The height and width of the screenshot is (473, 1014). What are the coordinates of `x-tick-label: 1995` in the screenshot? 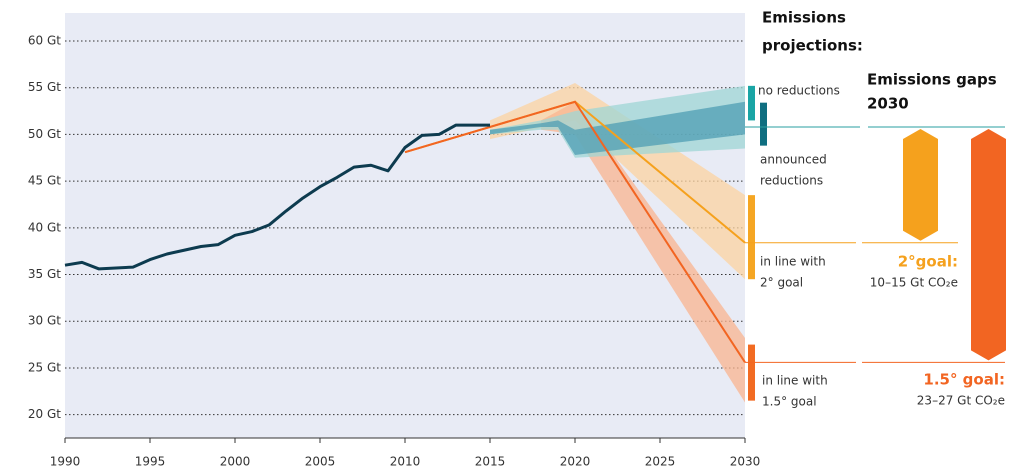 It's located at (150, 462).